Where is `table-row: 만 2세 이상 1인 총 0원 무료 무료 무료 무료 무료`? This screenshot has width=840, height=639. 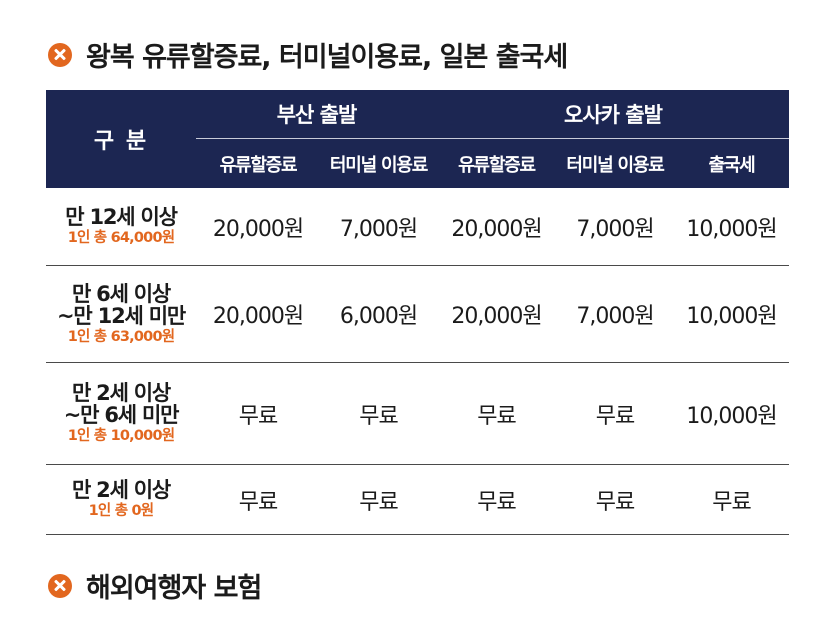 table-row: 만 2세 이상 1인 총 0원 무료 무료 무료 무료 무료 is located at coordinates (417, 499).